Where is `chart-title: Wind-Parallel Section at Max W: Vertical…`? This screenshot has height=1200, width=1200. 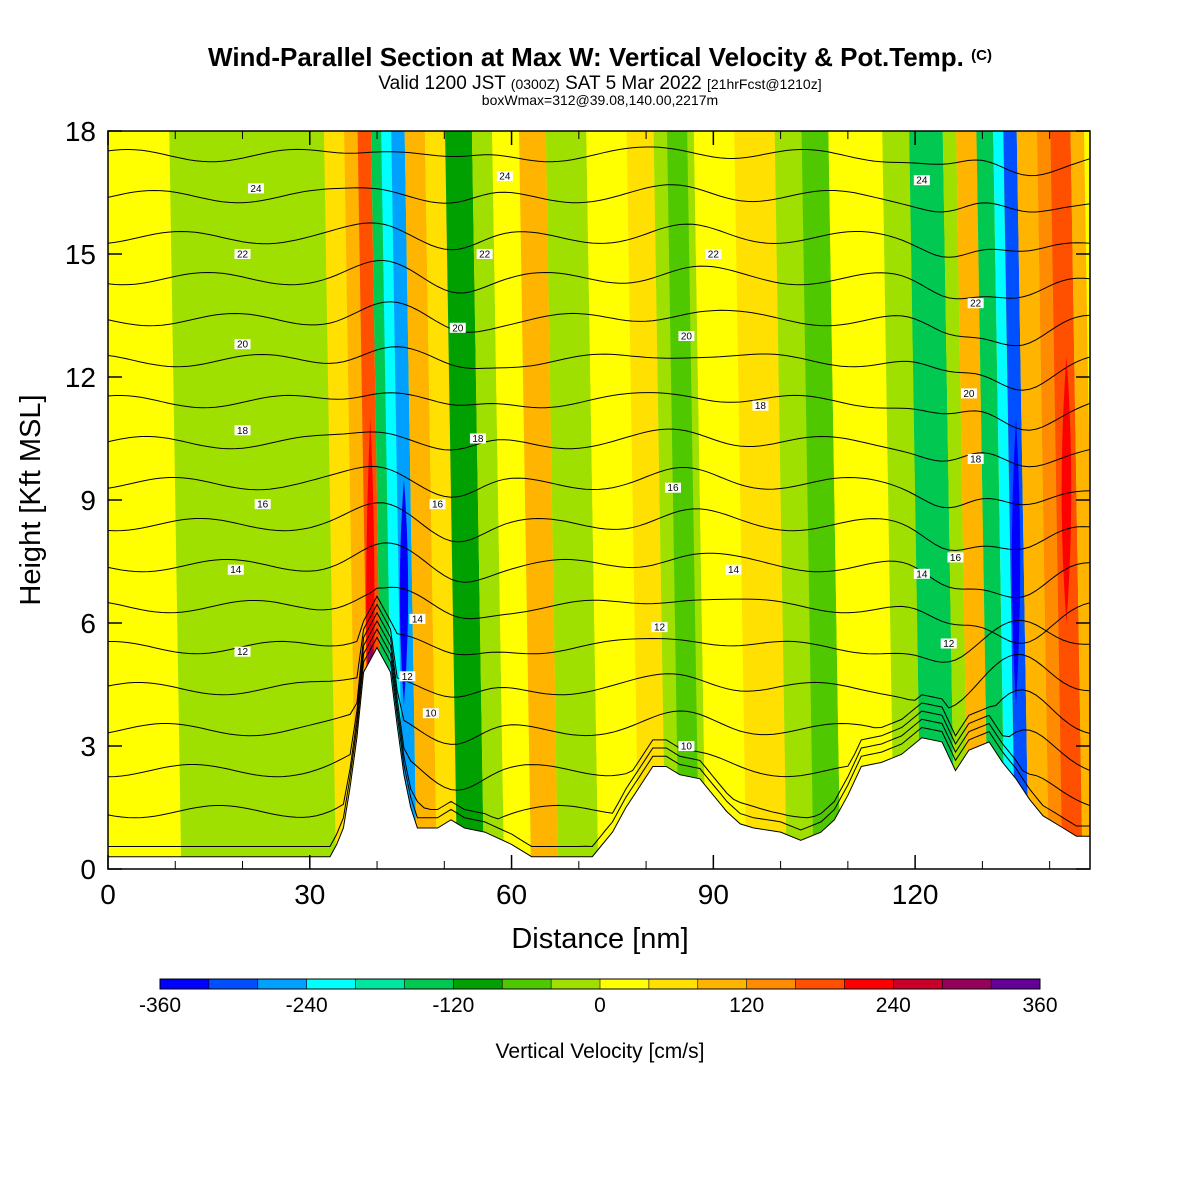
chart-title: Wind-Parallel Section at Max W: Vertical… is located at coordinates (600, 57).